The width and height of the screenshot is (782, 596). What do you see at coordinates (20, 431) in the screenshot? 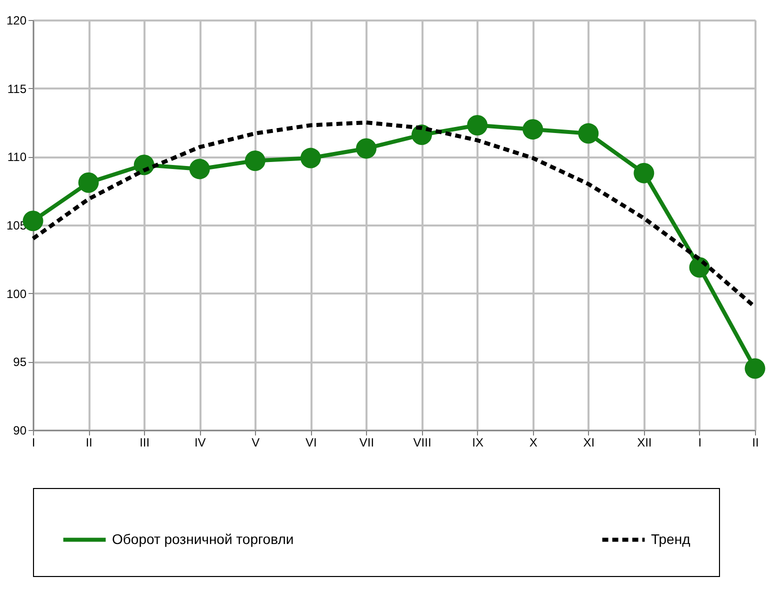
I see `y-tick-label: 90` at bounding box center [20, 431].